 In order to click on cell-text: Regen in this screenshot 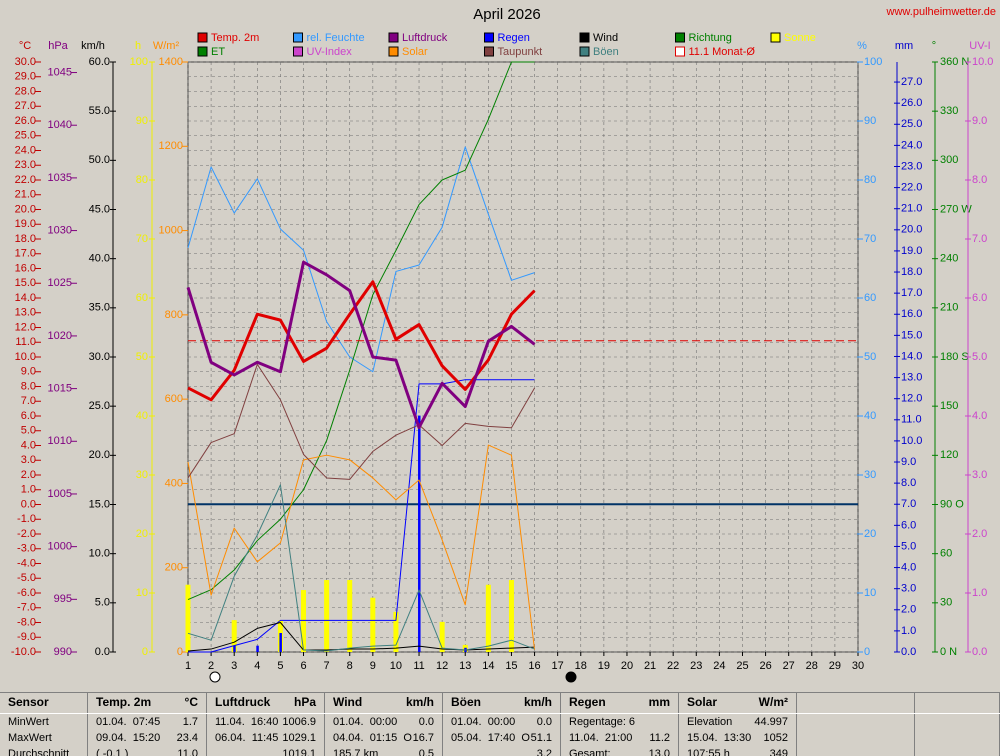, I will do `click(587, 702)`.